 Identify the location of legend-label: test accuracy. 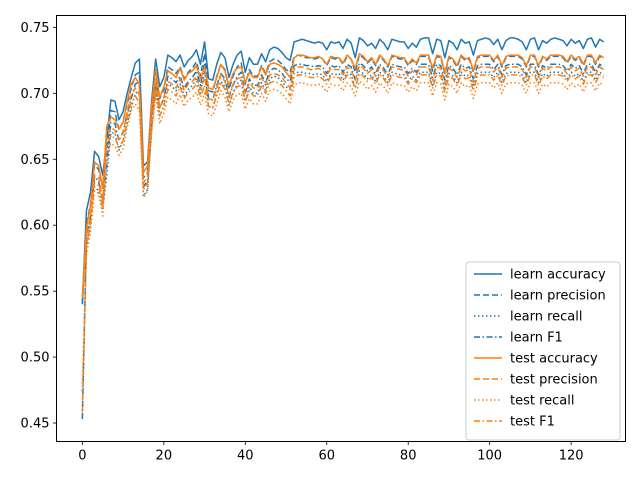
(554, 359).